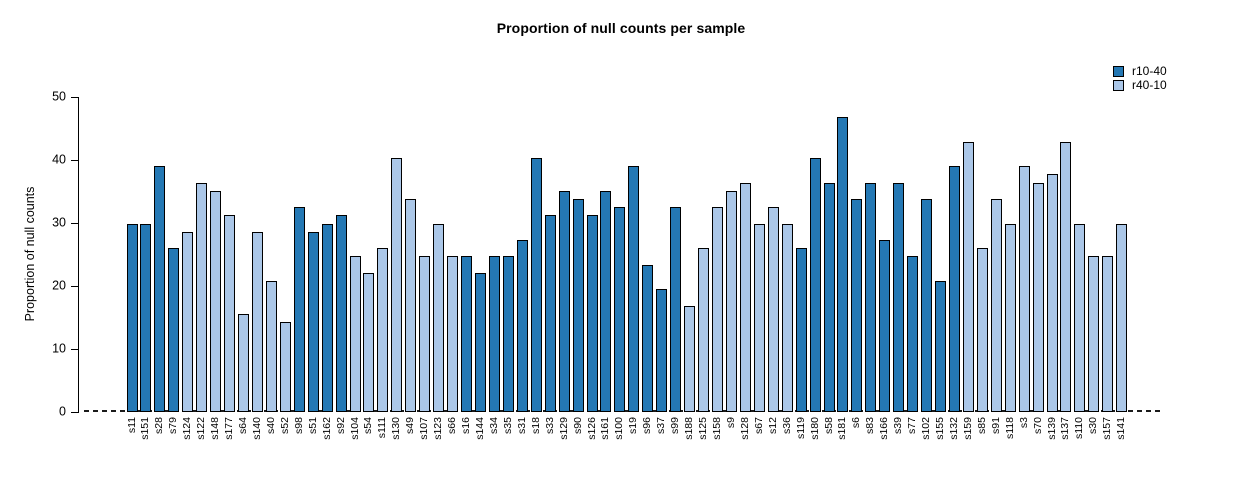 The image size is (1238, 500). What do you see at coordinates (621, 28) in the screenshot?
I see `chart-title: Proportion of null counts per sample` at bounding box center [621, 28].